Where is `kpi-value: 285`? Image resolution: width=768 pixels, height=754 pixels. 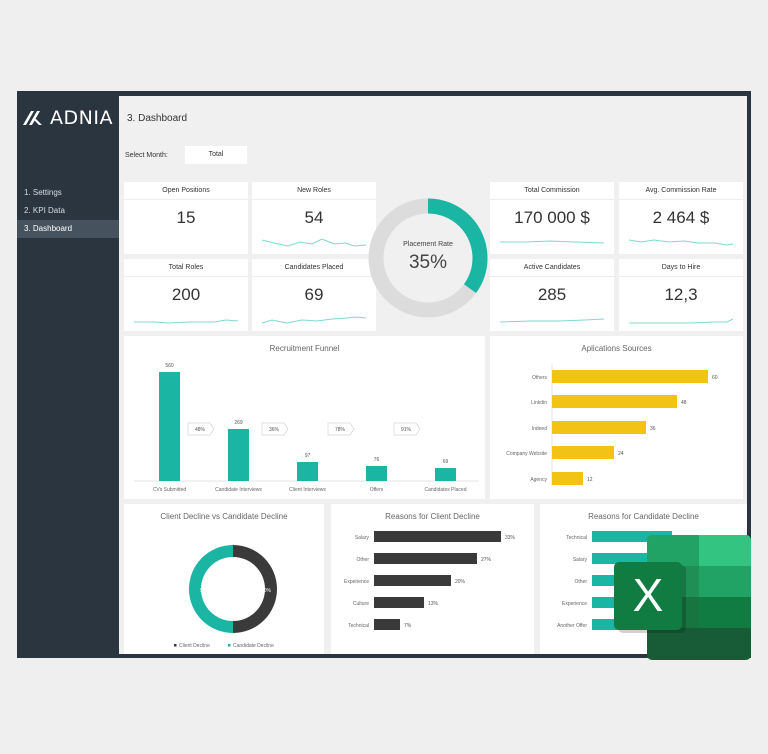
kpi-value: 285 is located at coordinates (552, 294).